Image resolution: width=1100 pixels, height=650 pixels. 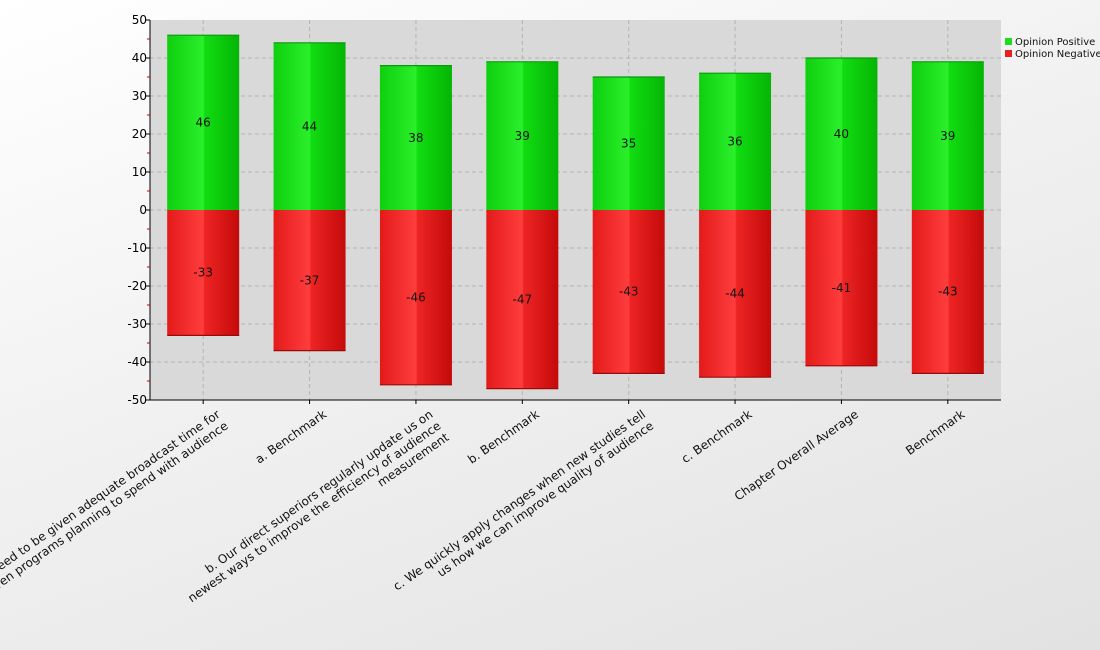 I want to click on x-category-label: Benchmark, so click(x=935, y=432).